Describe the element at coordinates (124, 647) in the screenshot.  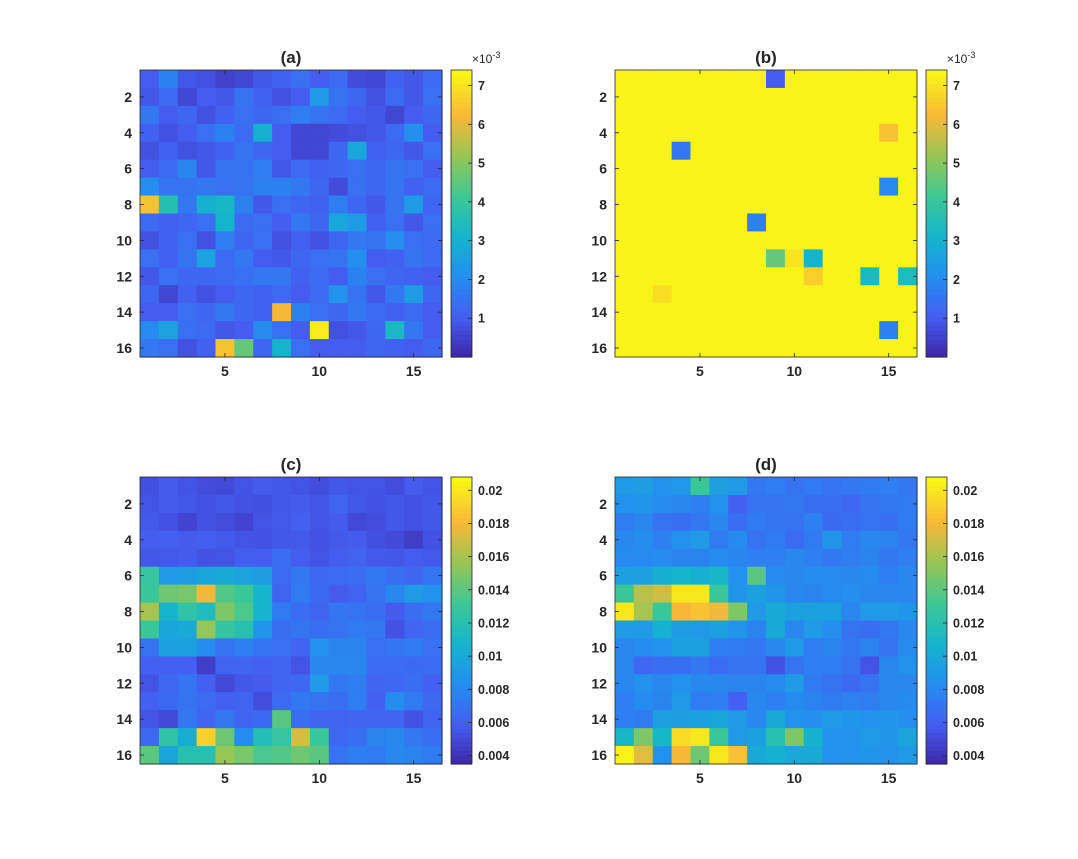
I see `y-tick-label: 10` at that location.